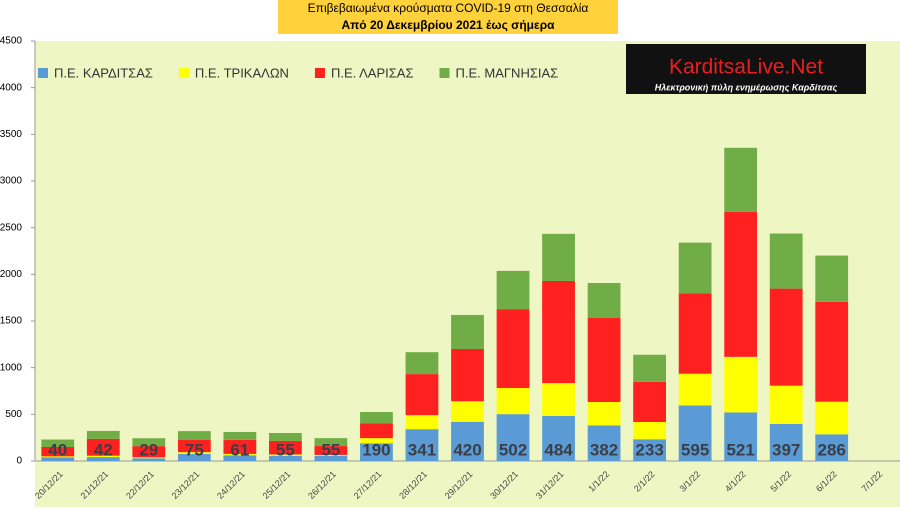  What do you see at coordinates (448, 25) in the screenshot?
I see `chart-subtitle: Από 20 Δεκεμβρίου 2021 έως σήμερα` at bounding box center [448, 25].